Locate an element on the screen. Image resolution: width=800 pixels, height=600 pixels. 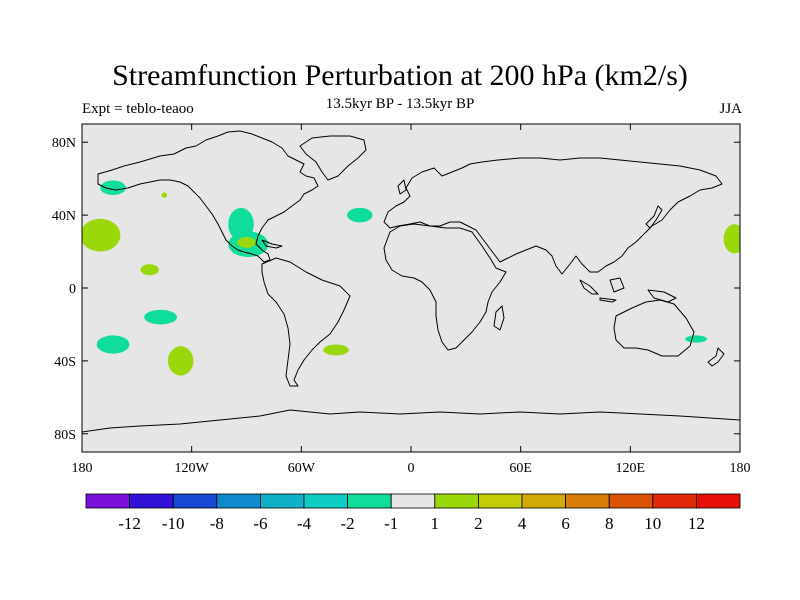
lon-tick-label: 0 is located at coordinates (411, 468).